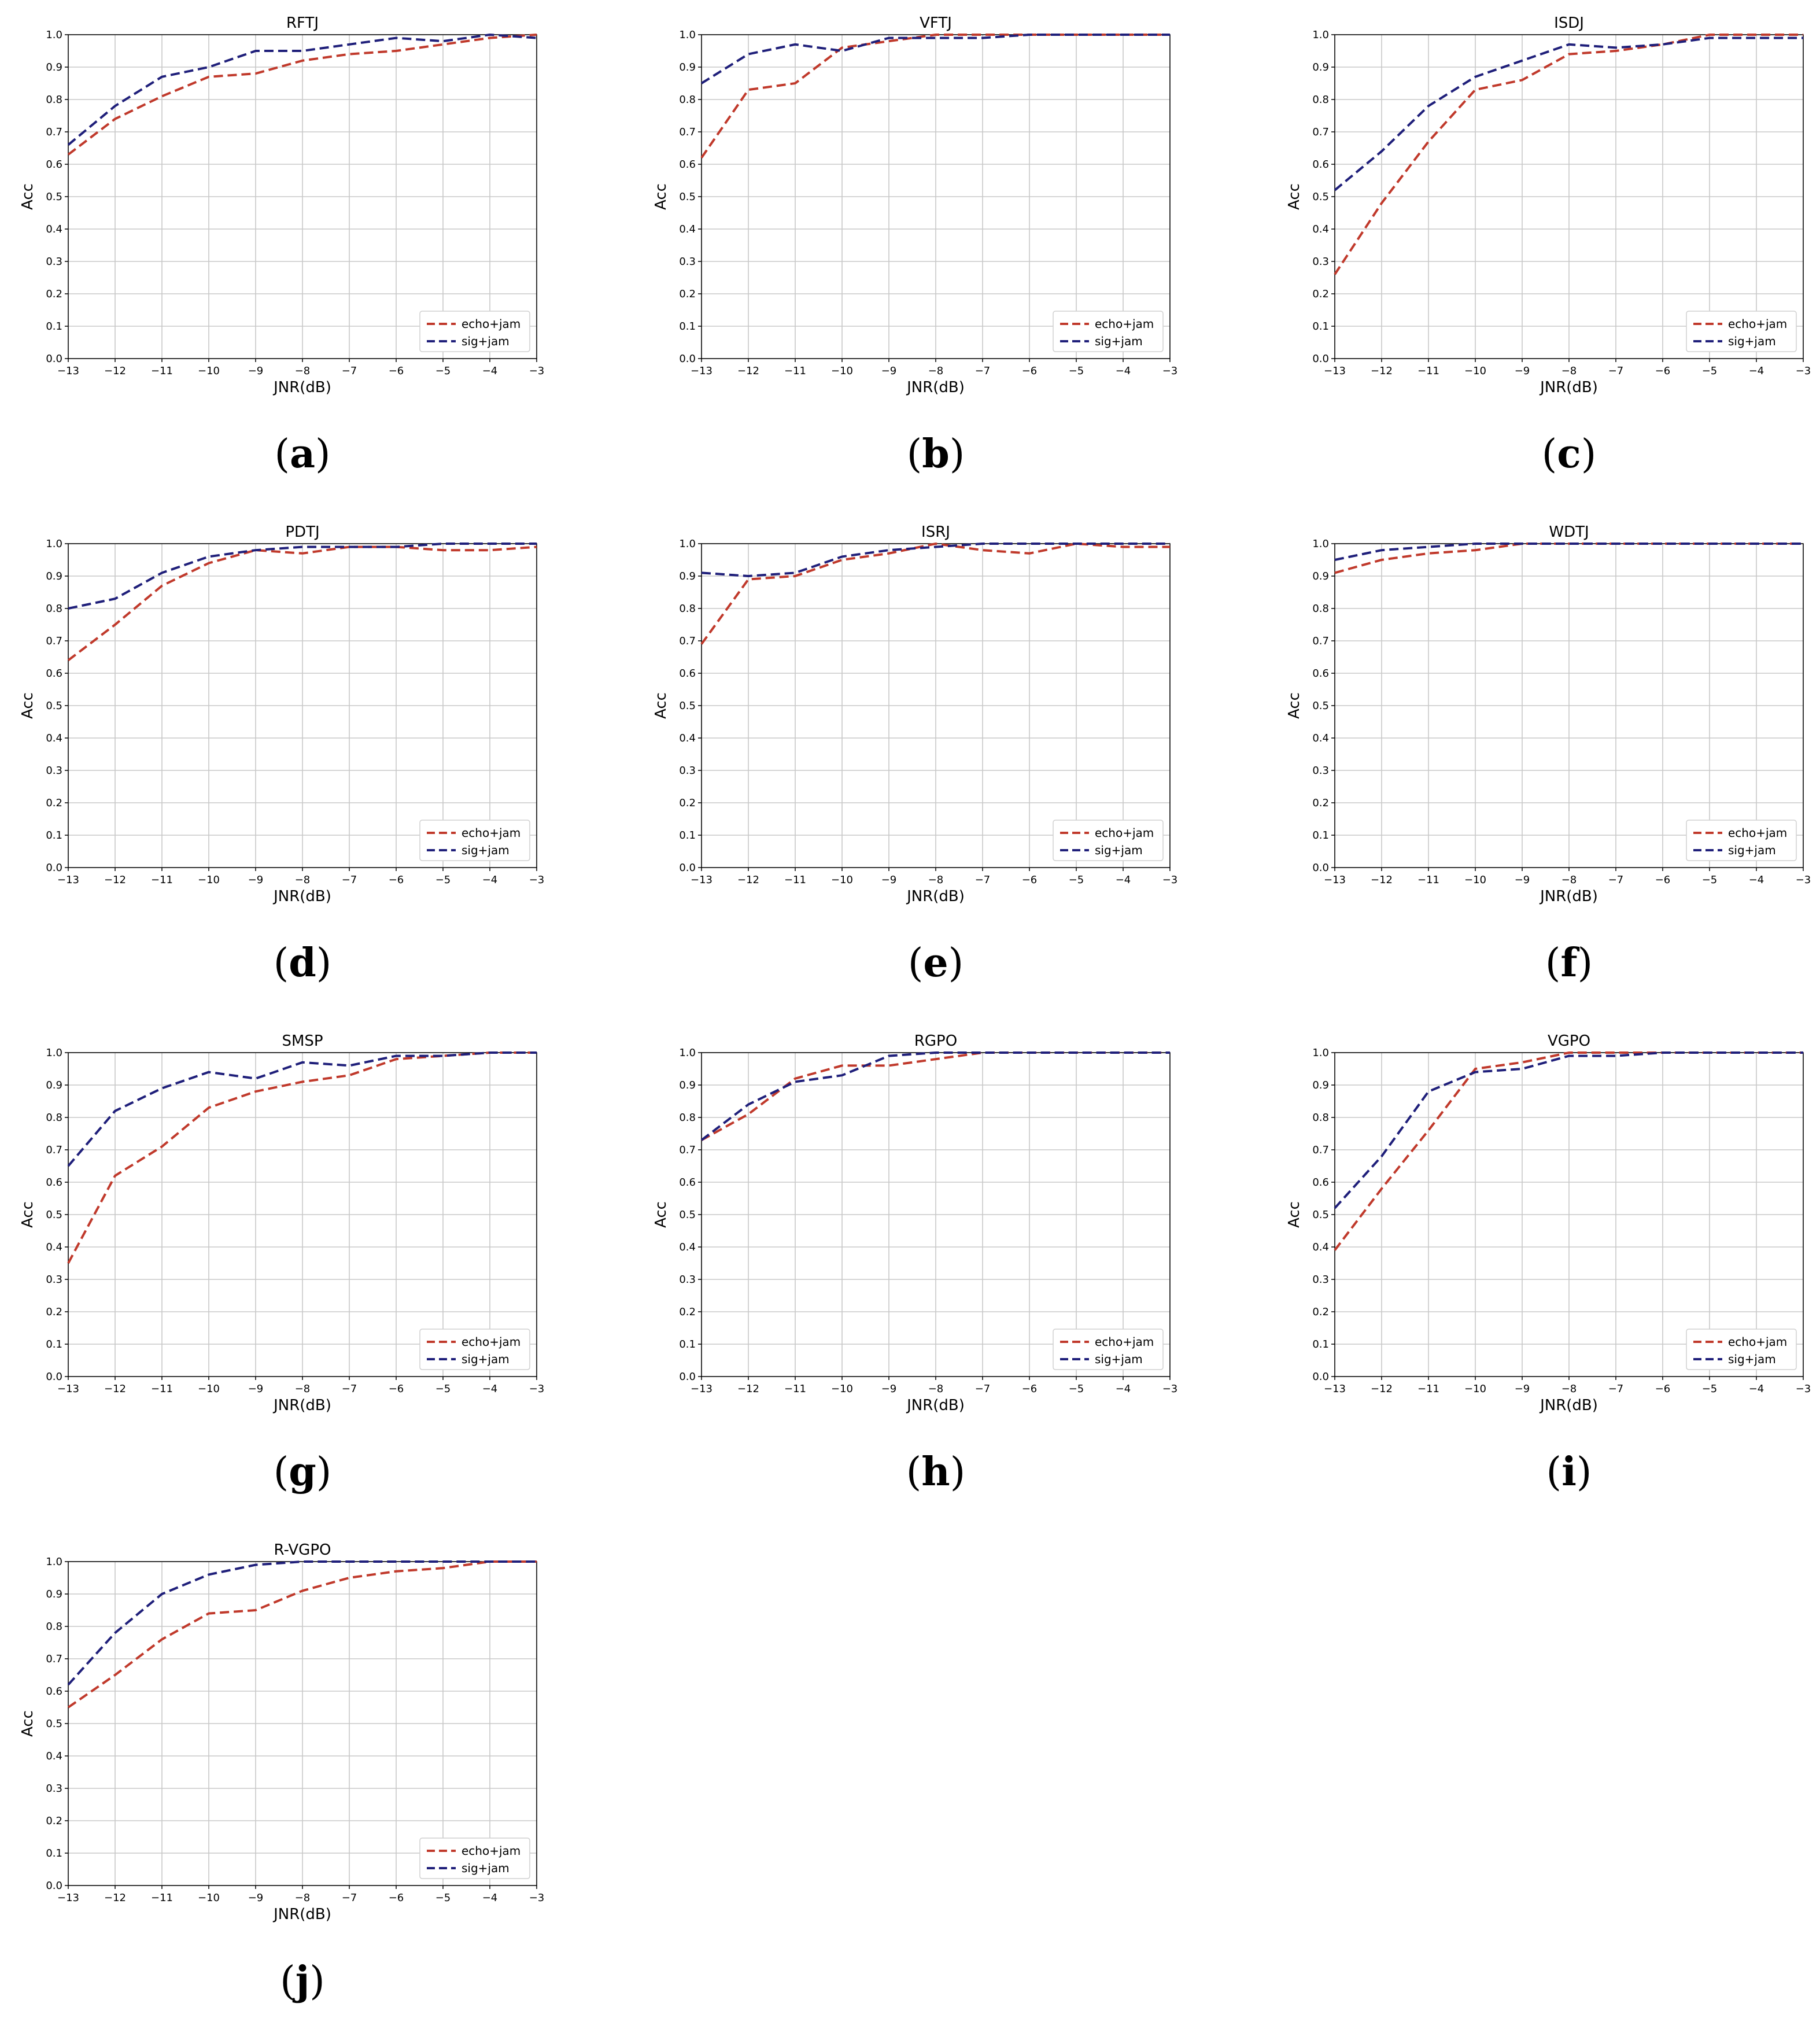 Image resolution: width=1820 pixels, height=2022 pixels. I want to click on x-tick-label: −9, so click(1522, 880).